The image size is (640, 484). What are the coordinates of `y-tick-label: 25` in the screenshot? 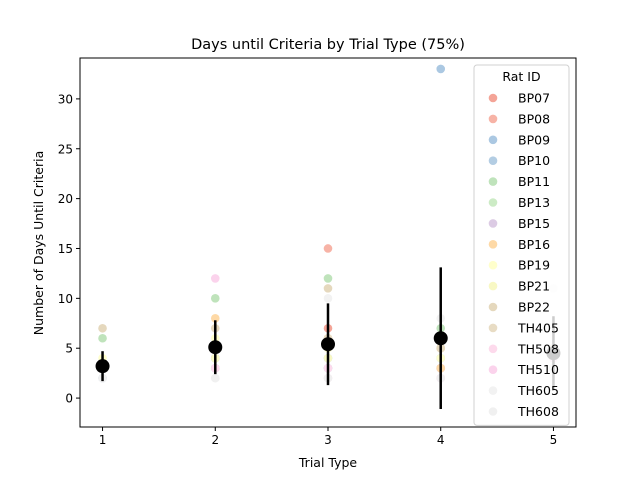 It's located at (65, 149).